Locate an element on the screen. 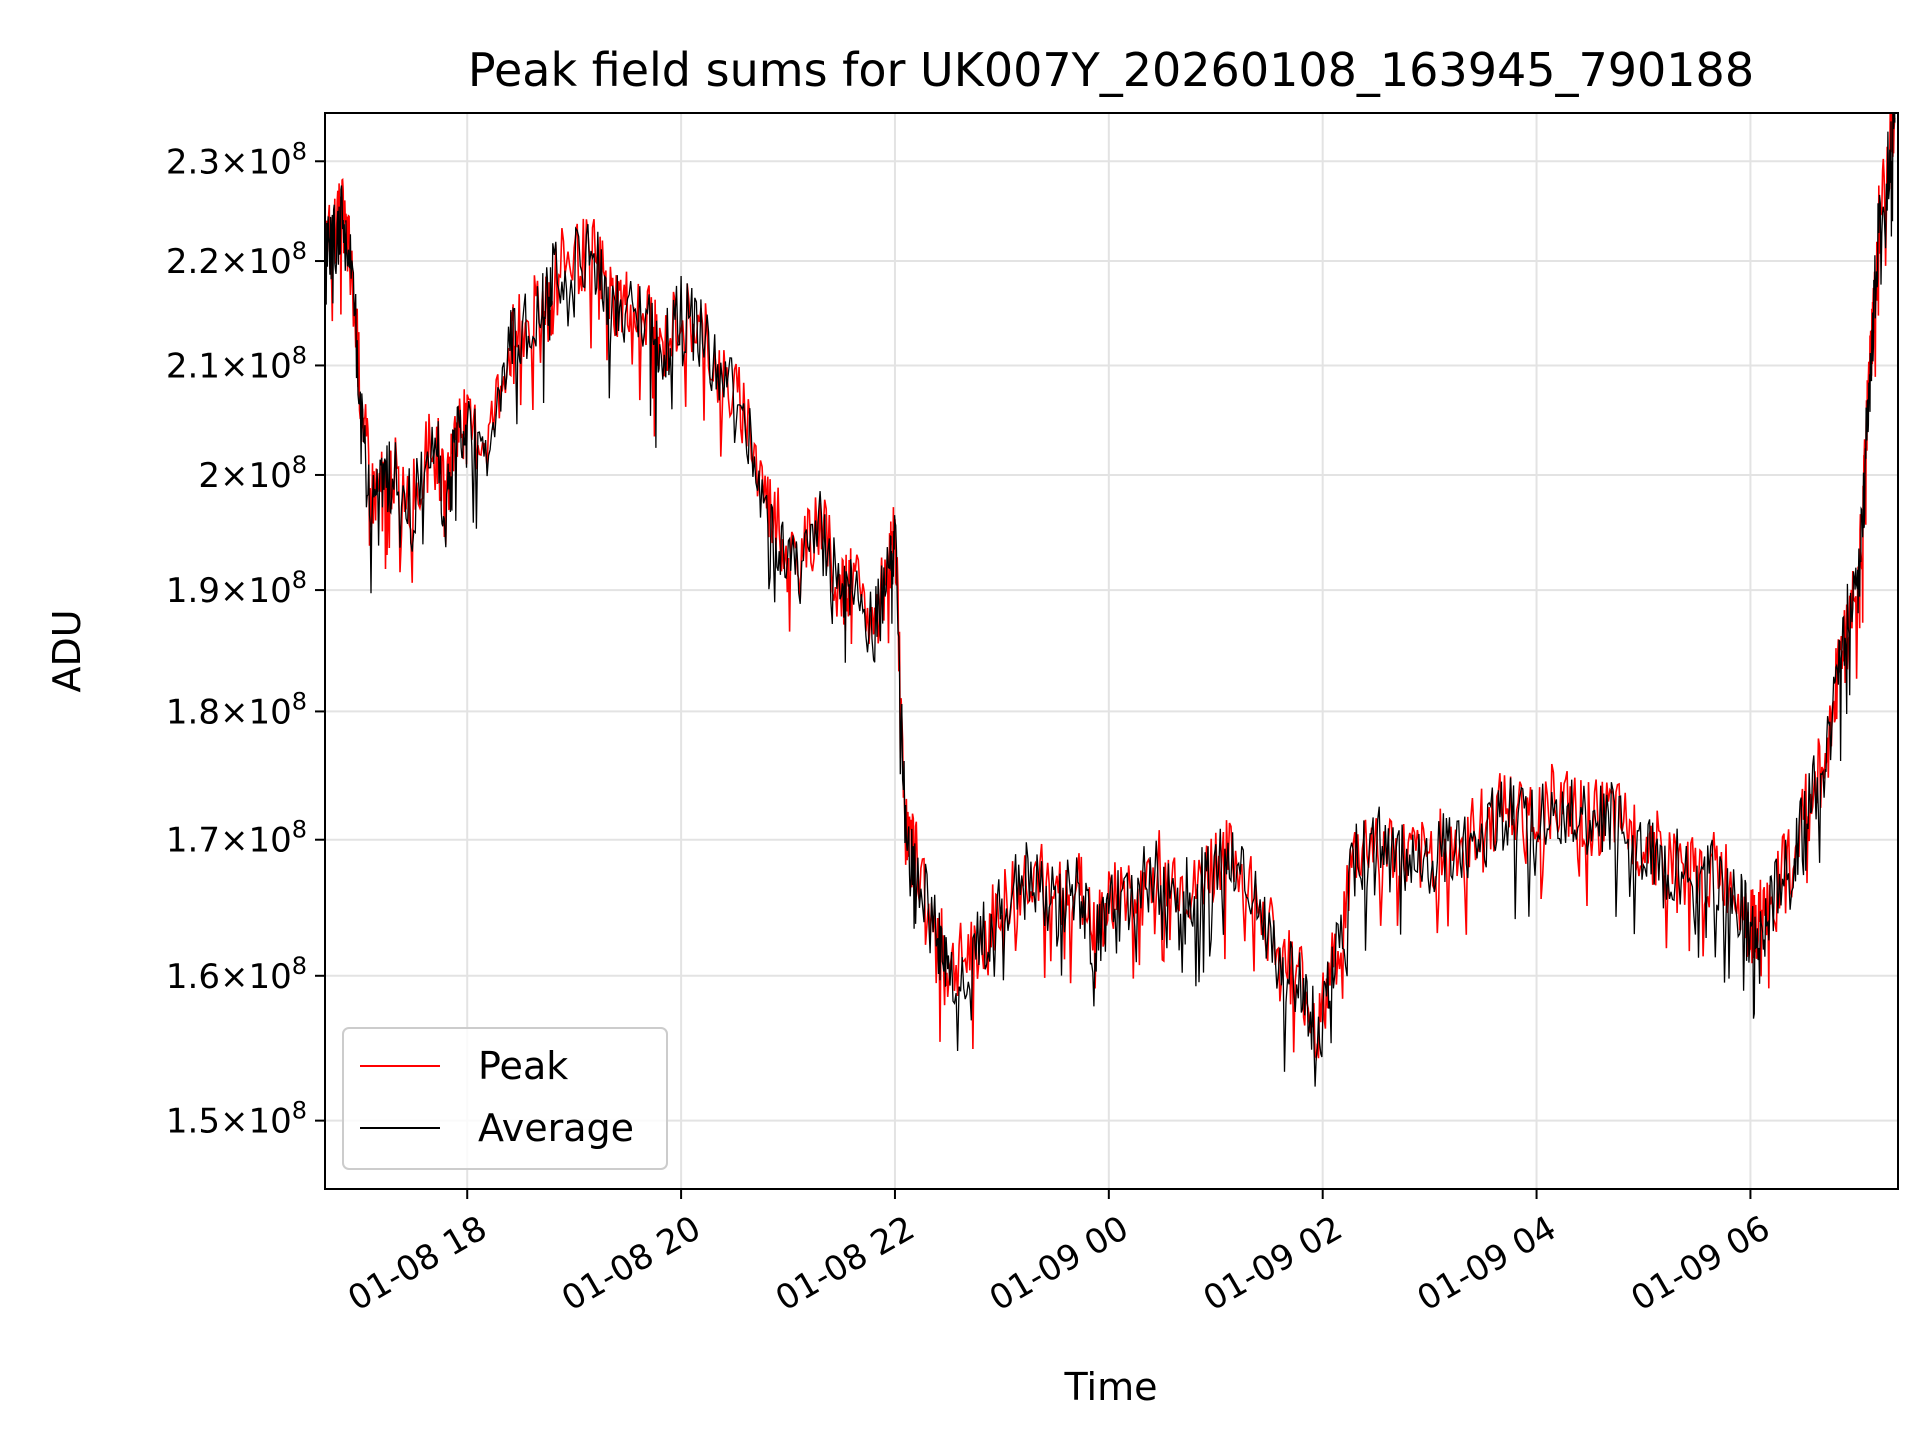 The height and width of the screenshot is (1440, 1920). y-tick-label: 2×10⁸ is located at coordinates (252, 473).